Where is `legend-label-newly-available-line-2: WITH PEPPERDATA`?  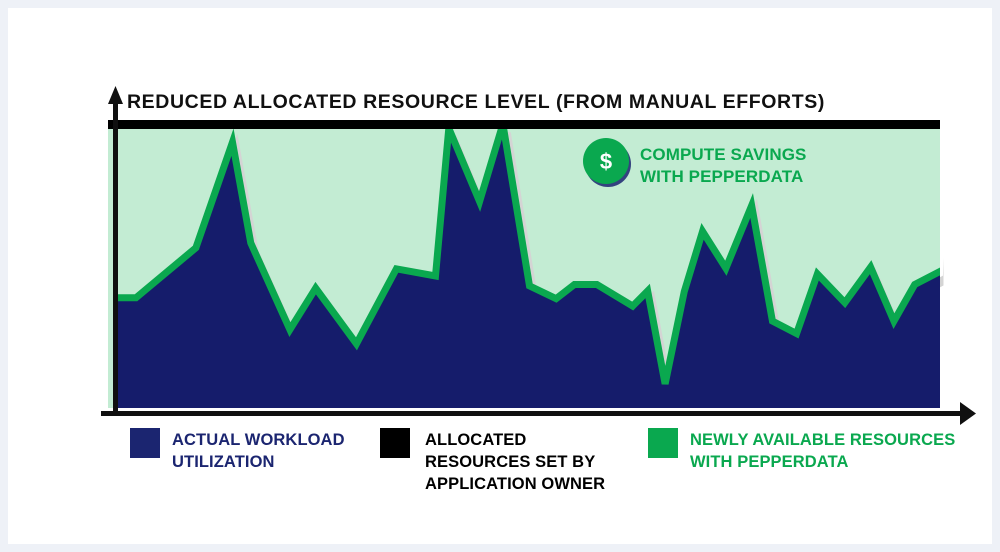 legend-label-newly-available-line-2: WITH PEPPERDATA is located at coordinates (769, 462).